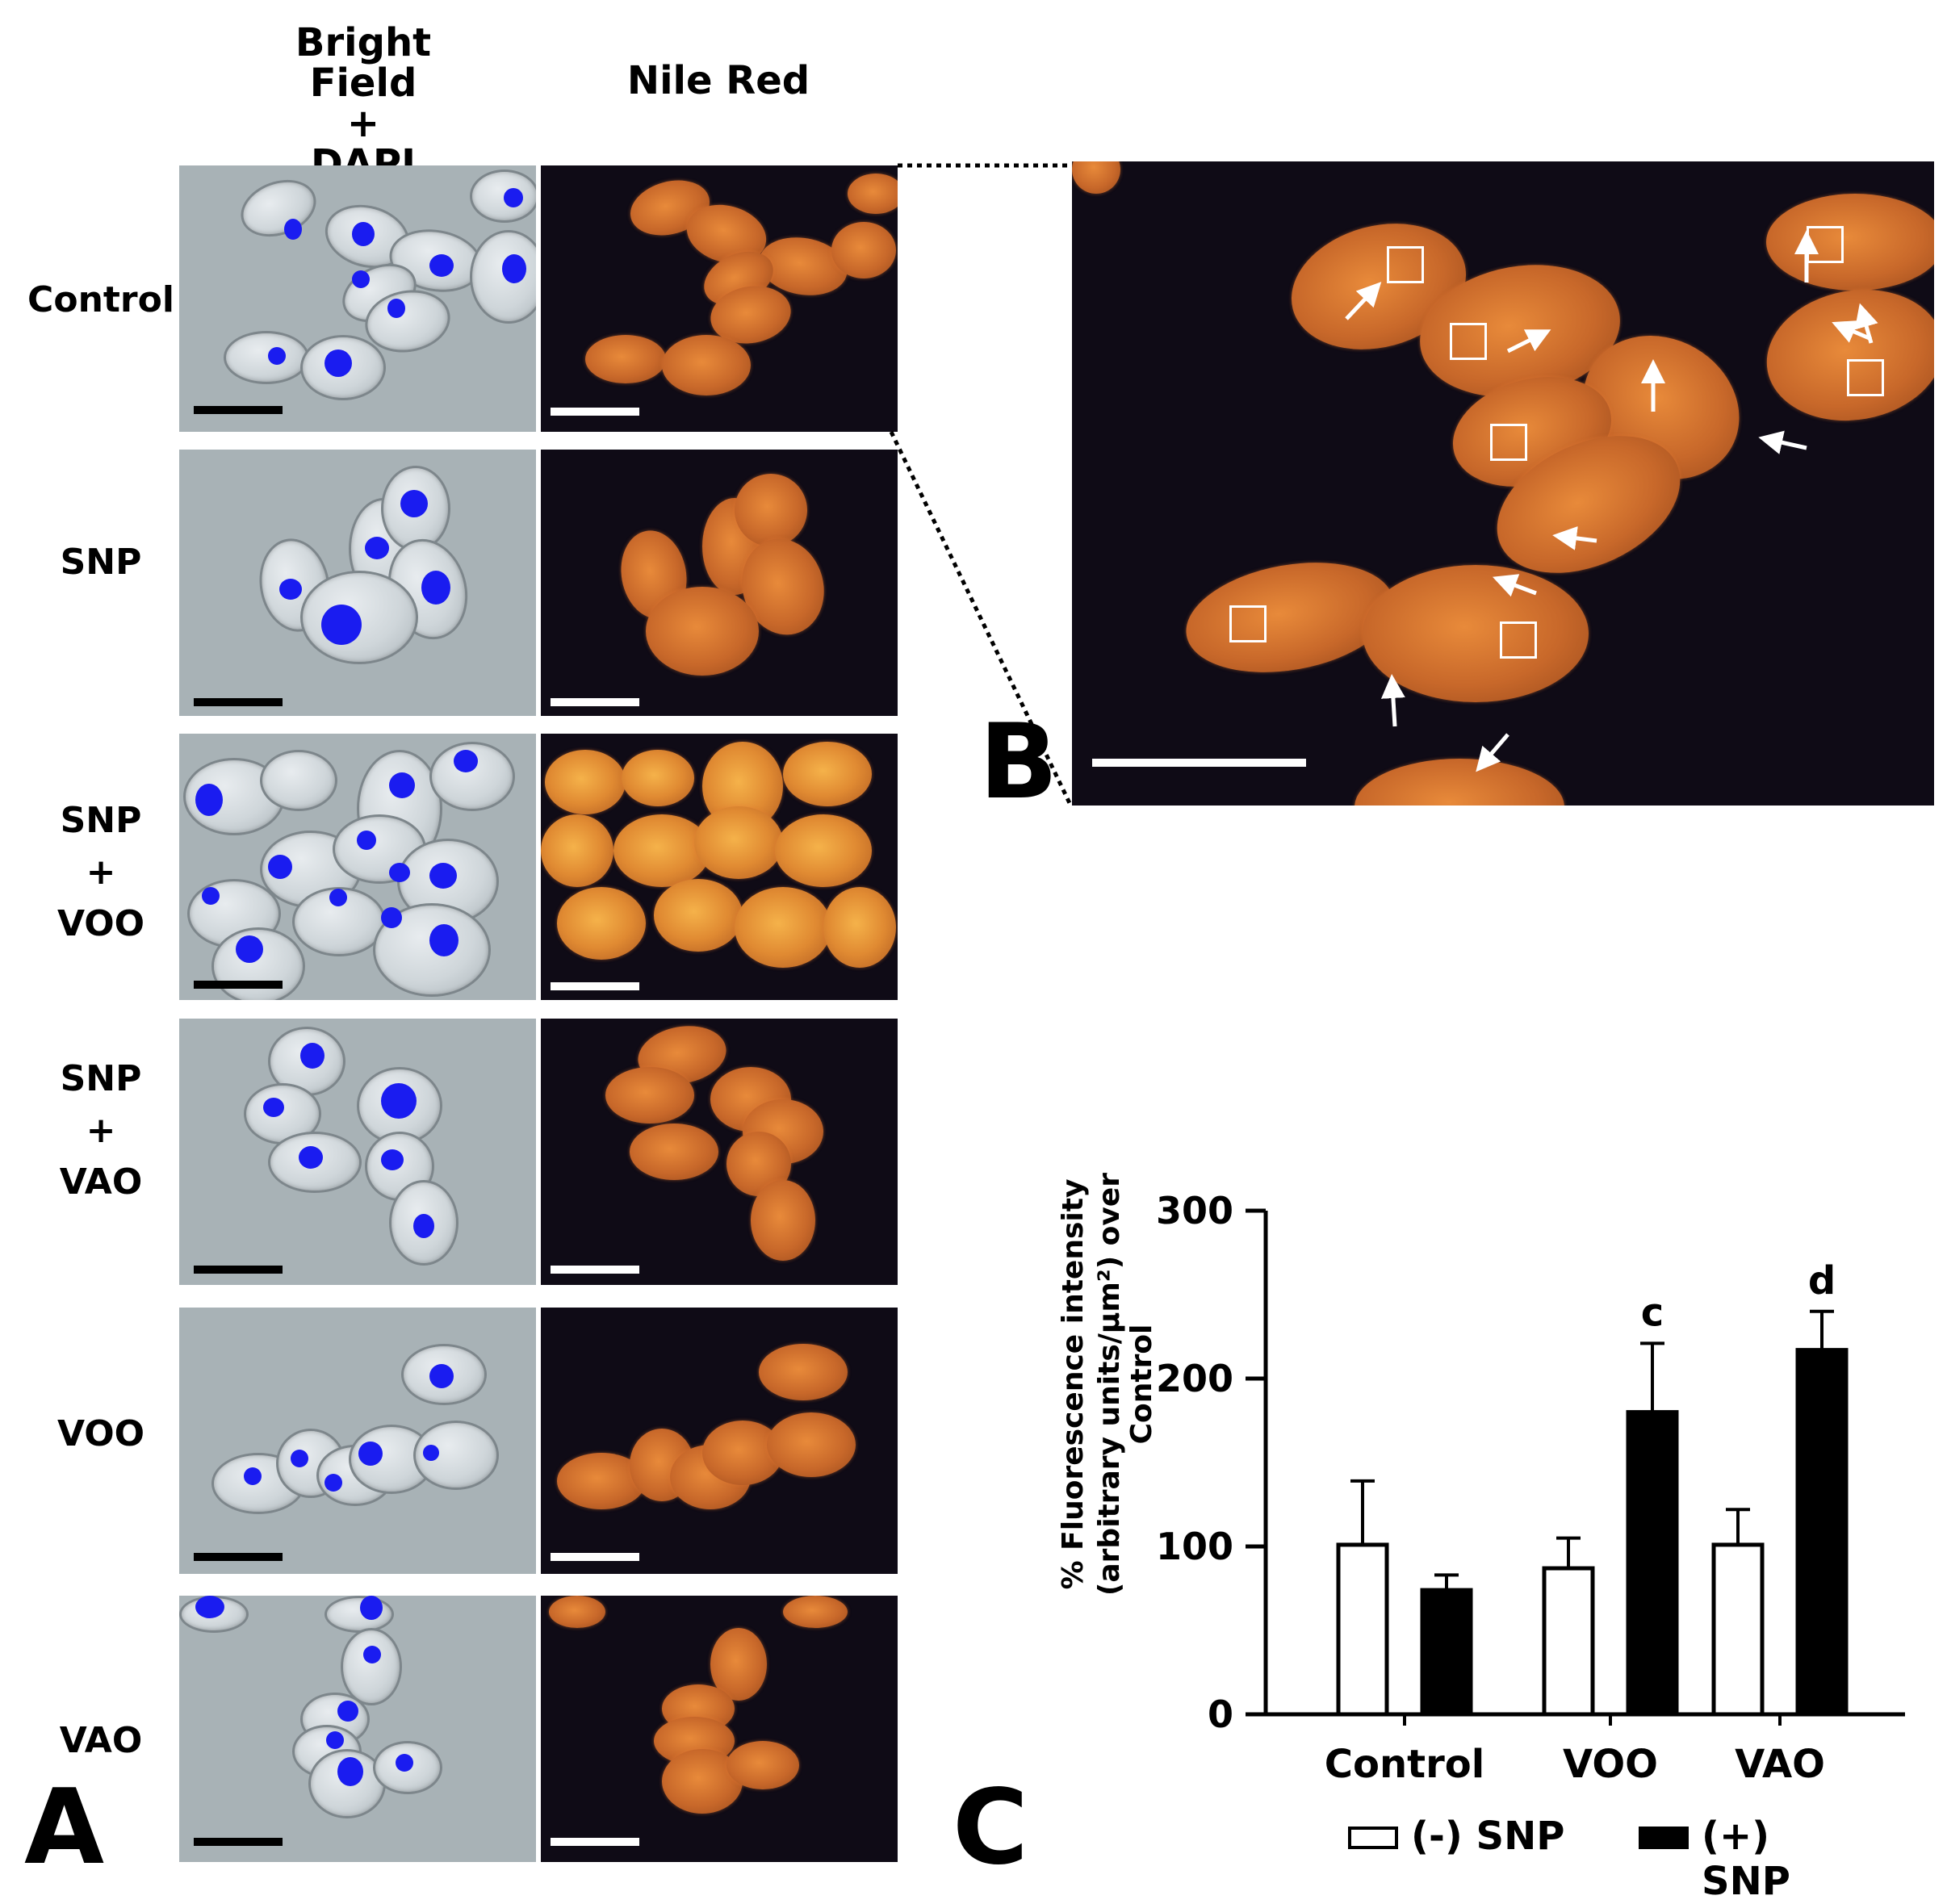 This screenshot has height=1904, width=1947. Describe the element at coordinates (101, 562) in the screenshot. I see `row-label-snp: SNP` at that location.